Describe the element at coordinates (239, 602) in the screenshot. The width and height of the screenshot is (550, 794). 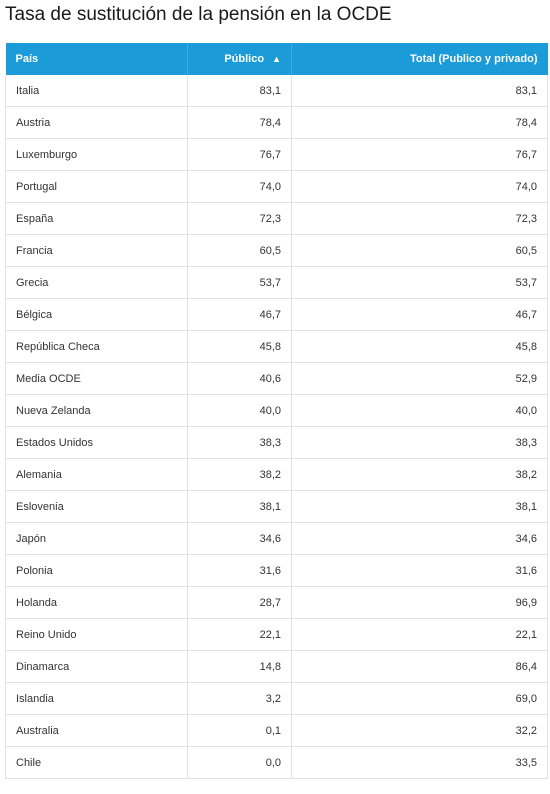
I see `public-rate-cell: 28,7` at that location.